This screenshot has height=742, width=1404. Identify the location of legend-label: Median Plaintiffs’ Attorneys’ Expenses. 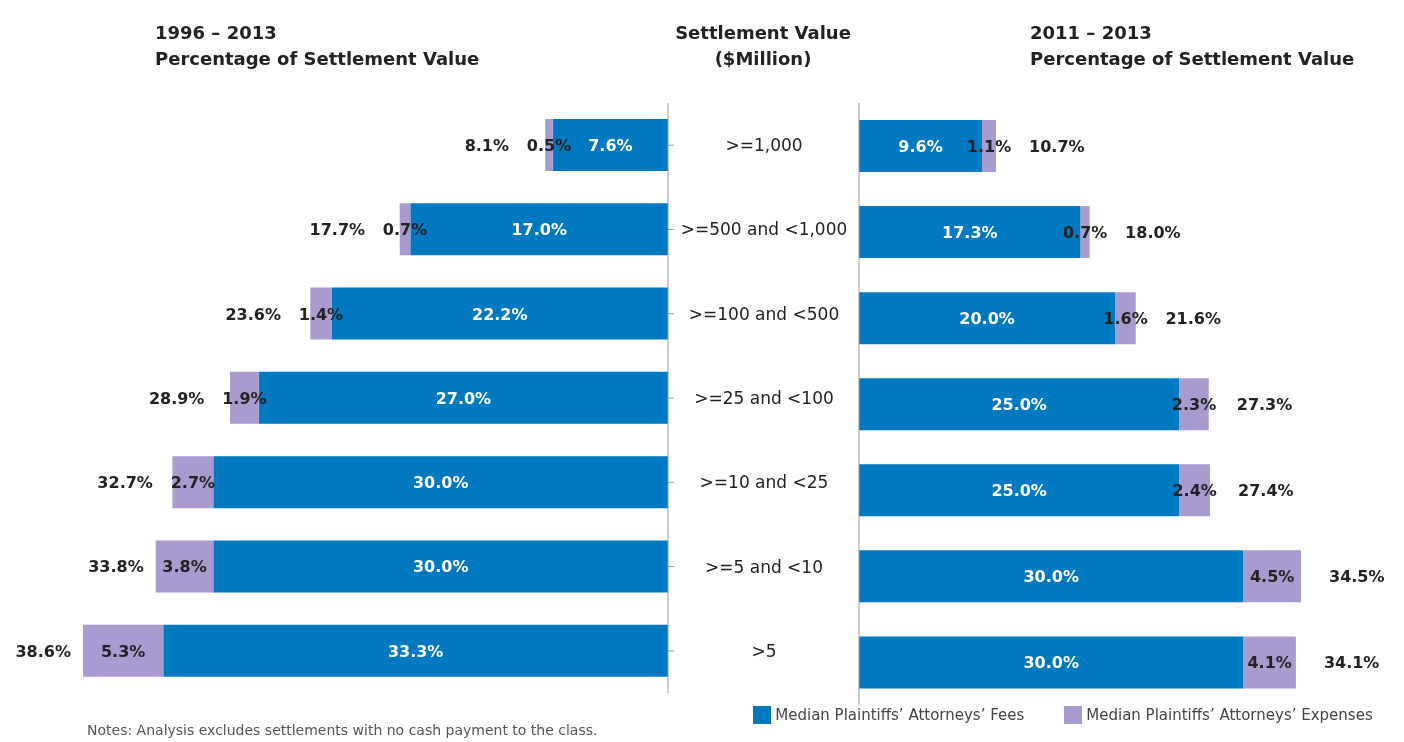
(1229, 714).